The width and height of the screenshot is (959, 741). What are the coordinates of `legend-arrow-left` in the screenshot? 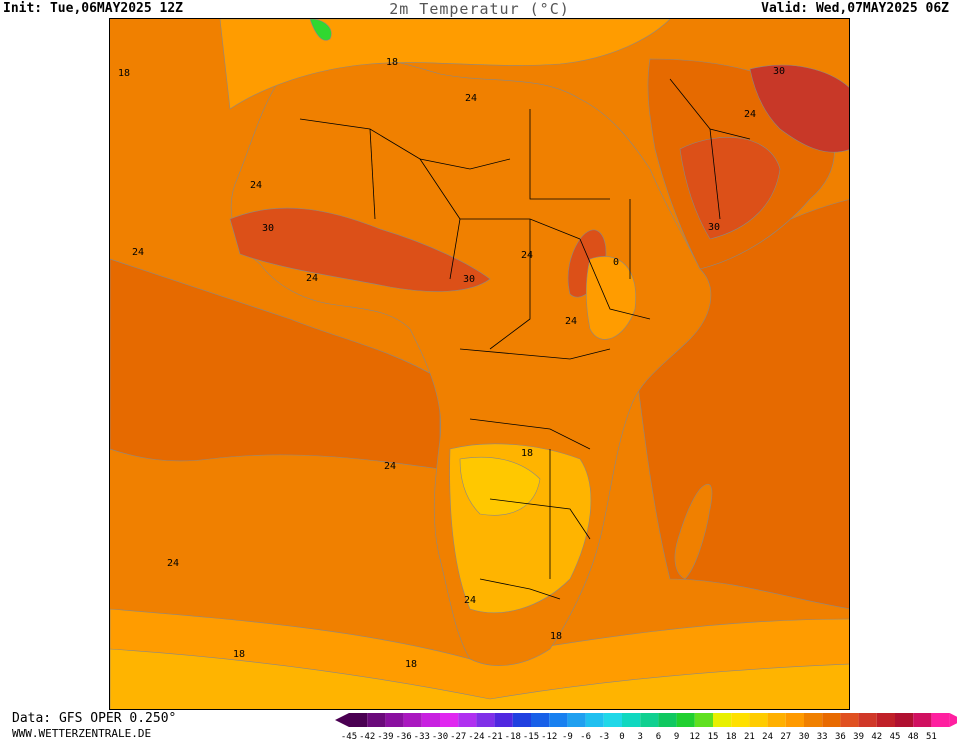 It's located at (342, 720).